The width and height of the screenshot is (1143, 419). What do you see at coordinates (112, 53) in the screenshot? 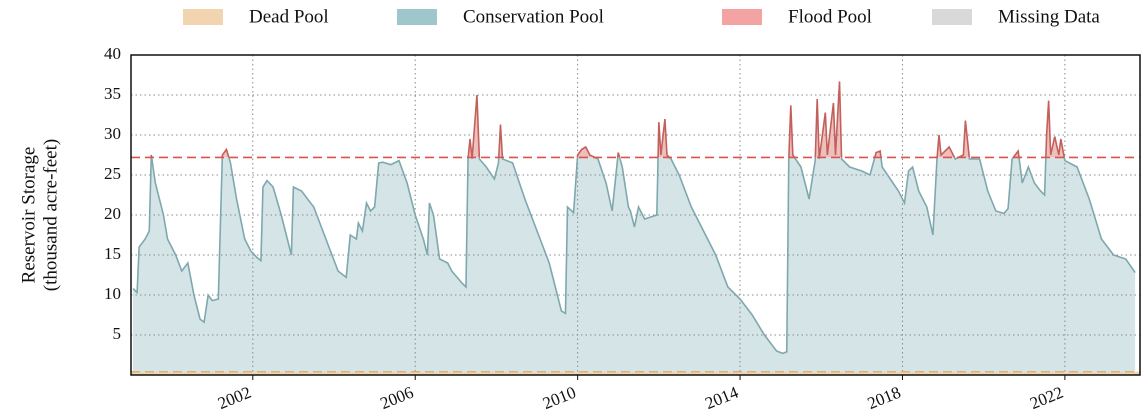
I see `y-tick-label: 40` at bounding box center [112, 53].